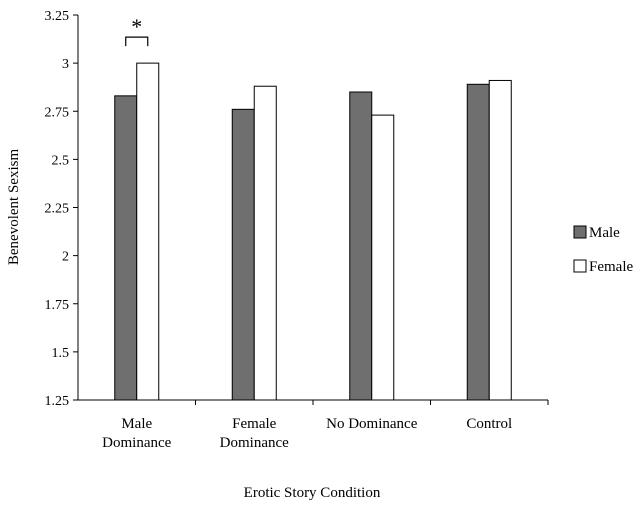 The height and width of the screenshot is (506, 642). I want to click on legend-label-female: Female, so click(611, 267).